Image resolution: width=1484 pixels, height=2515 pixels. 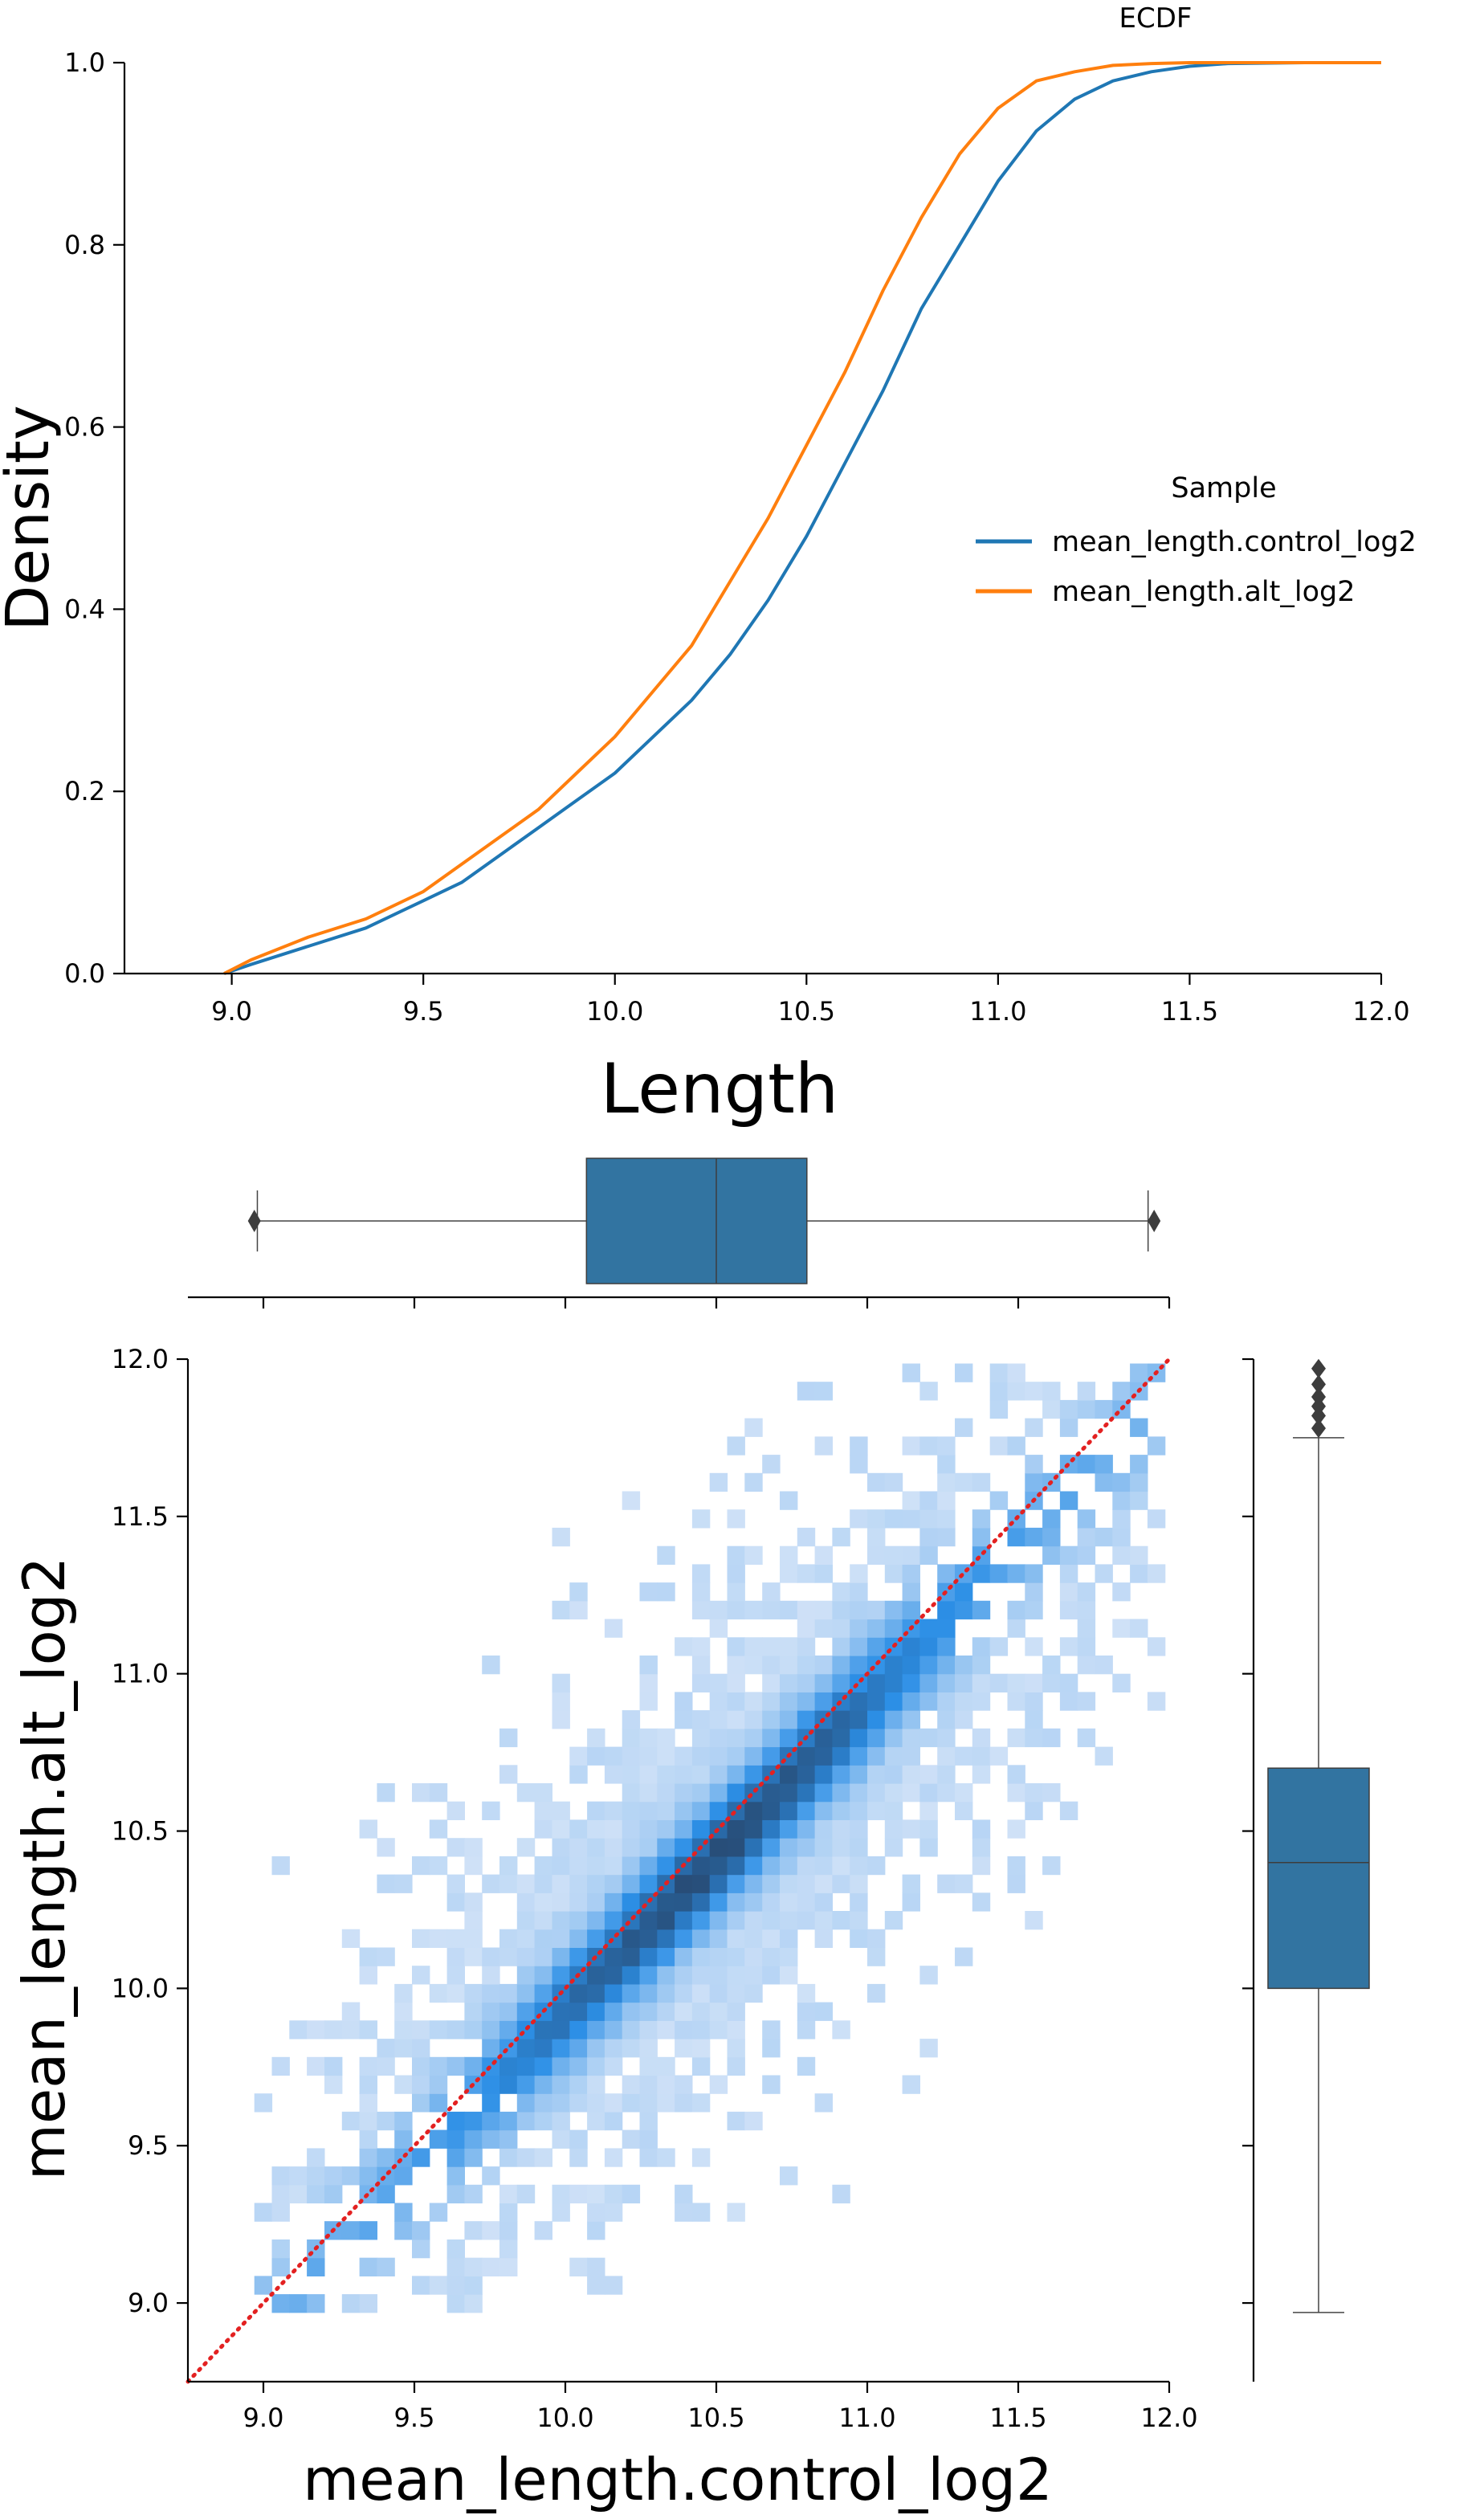 What do you see at coordinates (44, 1869) in the screenshot?
I see `joint-y-axis-label: mean_length.alt_log2` at bounding box center [44, 1869].